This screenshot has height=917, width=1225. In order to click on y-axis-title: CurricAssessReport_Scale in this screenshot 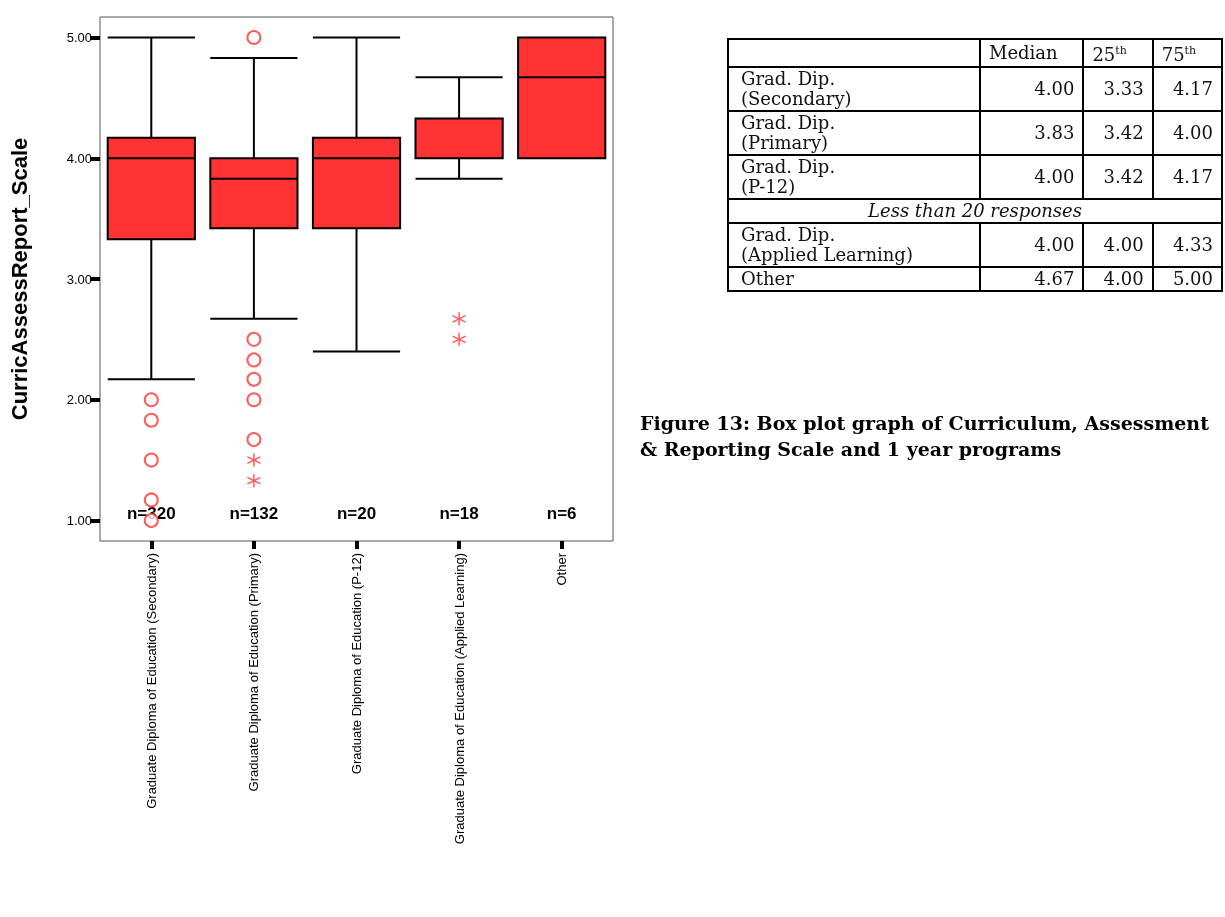, I will do `click(19, 279)`.